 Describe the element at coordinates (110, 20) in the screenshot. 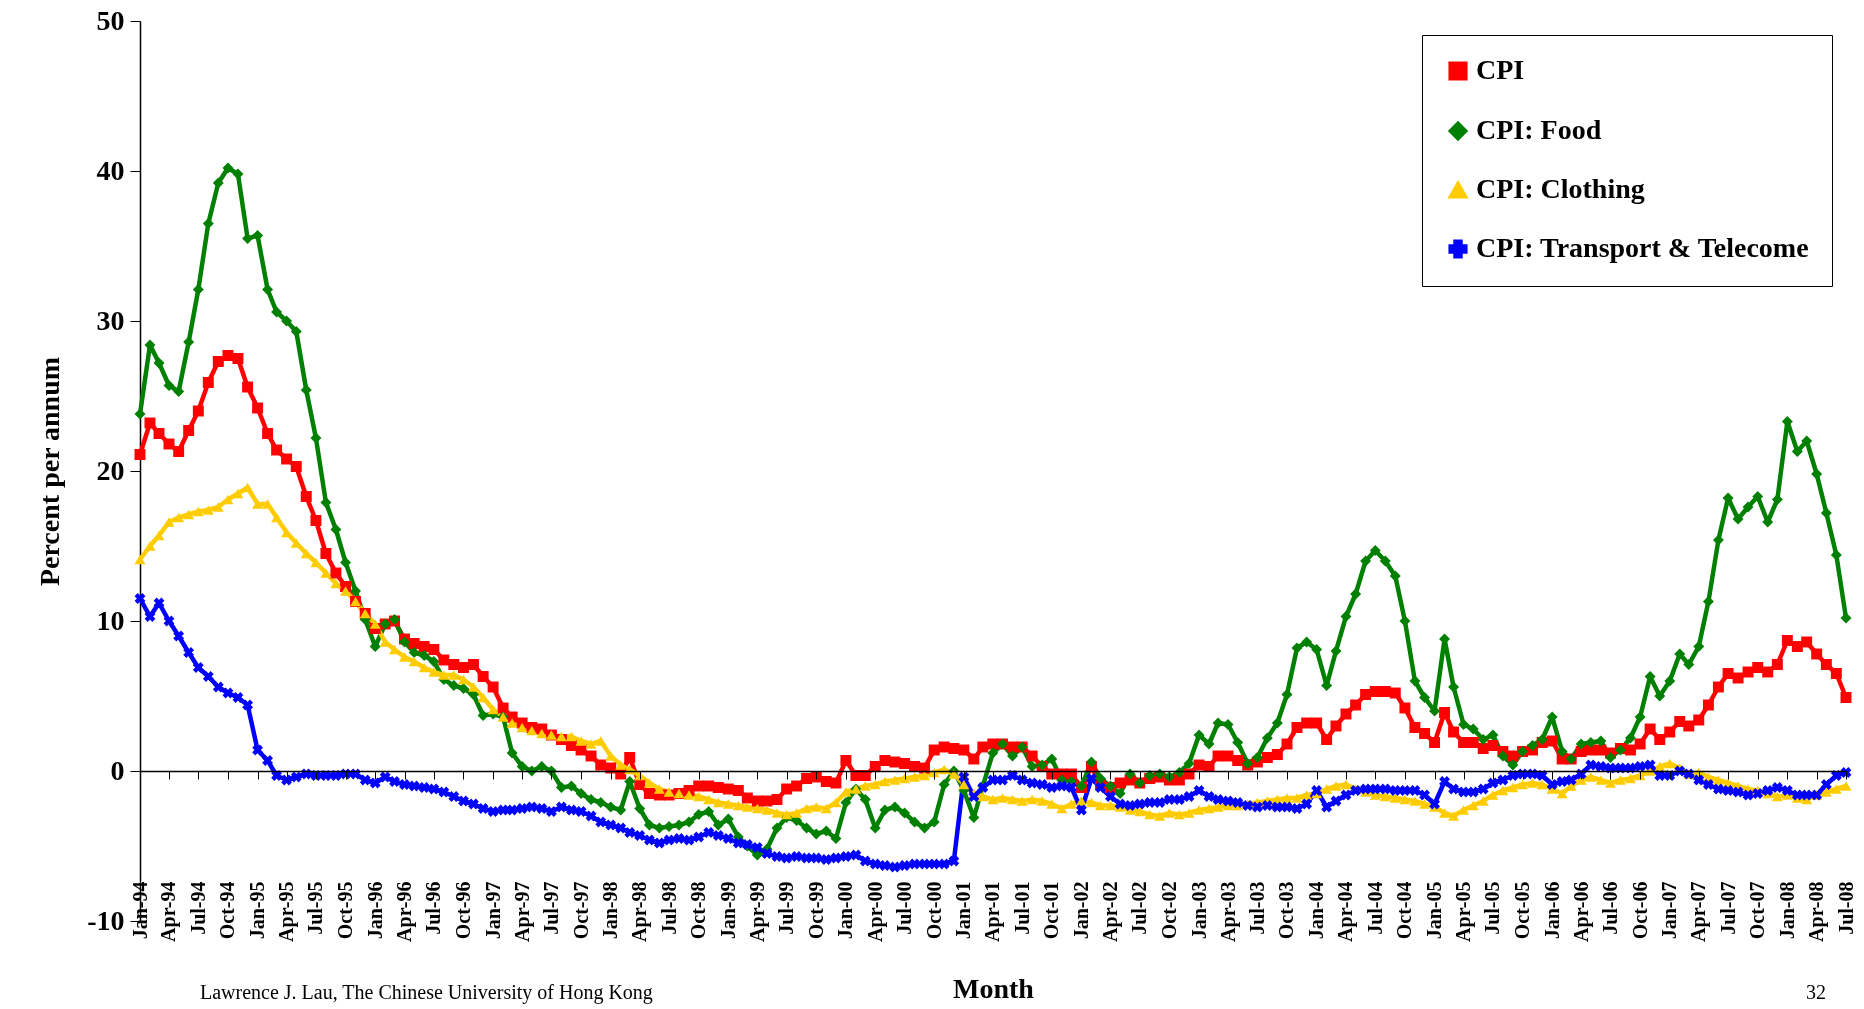

I see `y-tick-label: 50` at that location.